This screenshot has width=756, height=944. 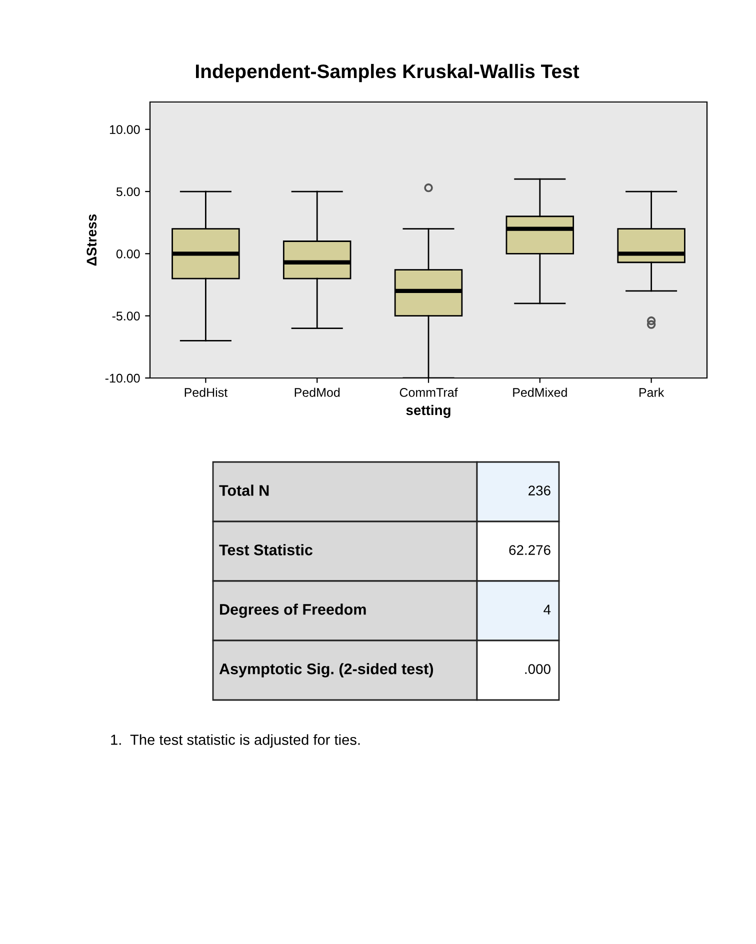 What do you see at coordinates (126, 316) in the screenshot?
I see `y-tick-label: -5.00` at bounding box center [126, 316].